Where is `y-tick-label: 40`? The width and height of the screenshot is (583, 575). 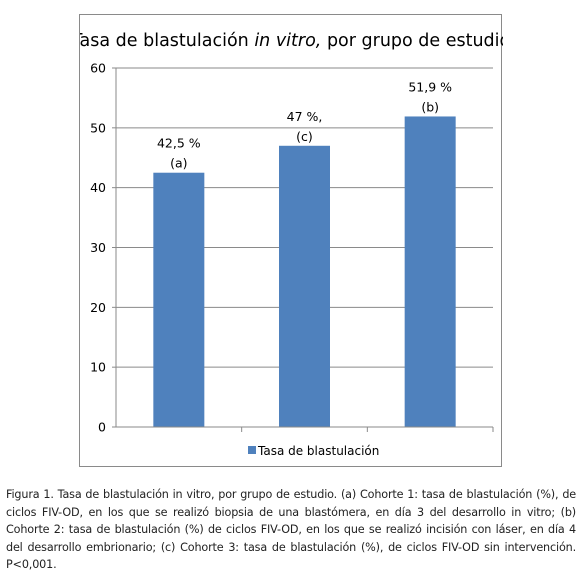
y-tick-label: 40 is located at coordinates (98, 187).